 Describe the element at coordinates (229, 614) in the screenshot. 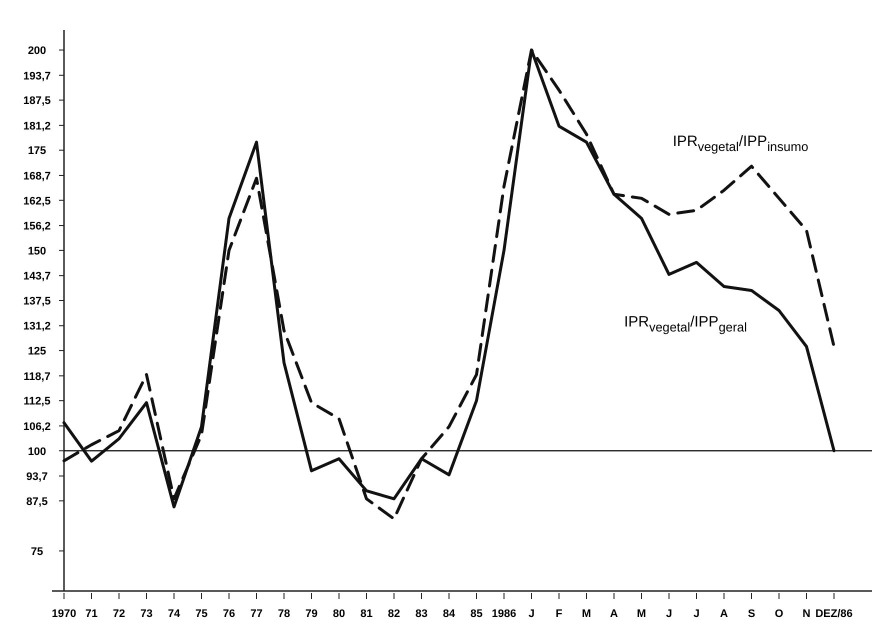

I see `x-tick-label: 76` at that location.